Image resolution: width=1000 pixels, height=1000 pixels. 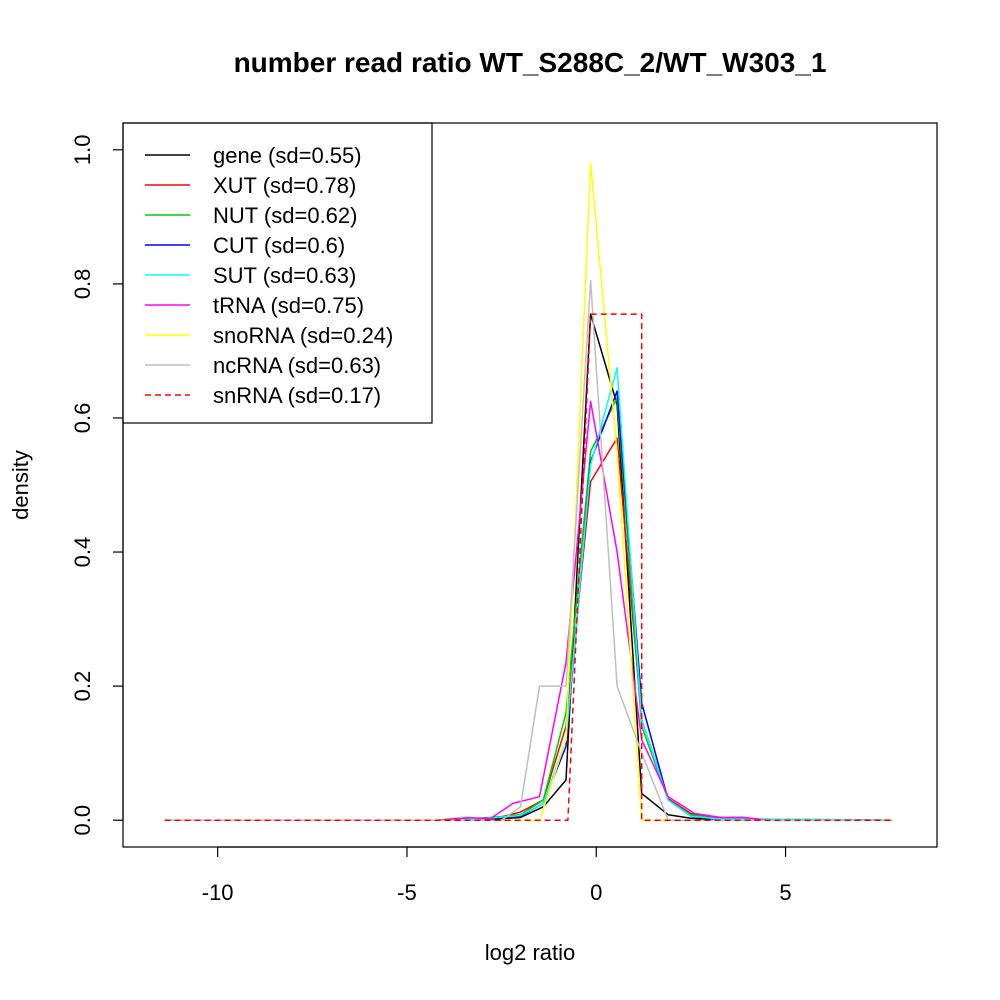 What do you see at coordinates (287, 155) in the screenshot?
I see `legend-label: gene (sd=0.55)` at bounding box center [287, 155].